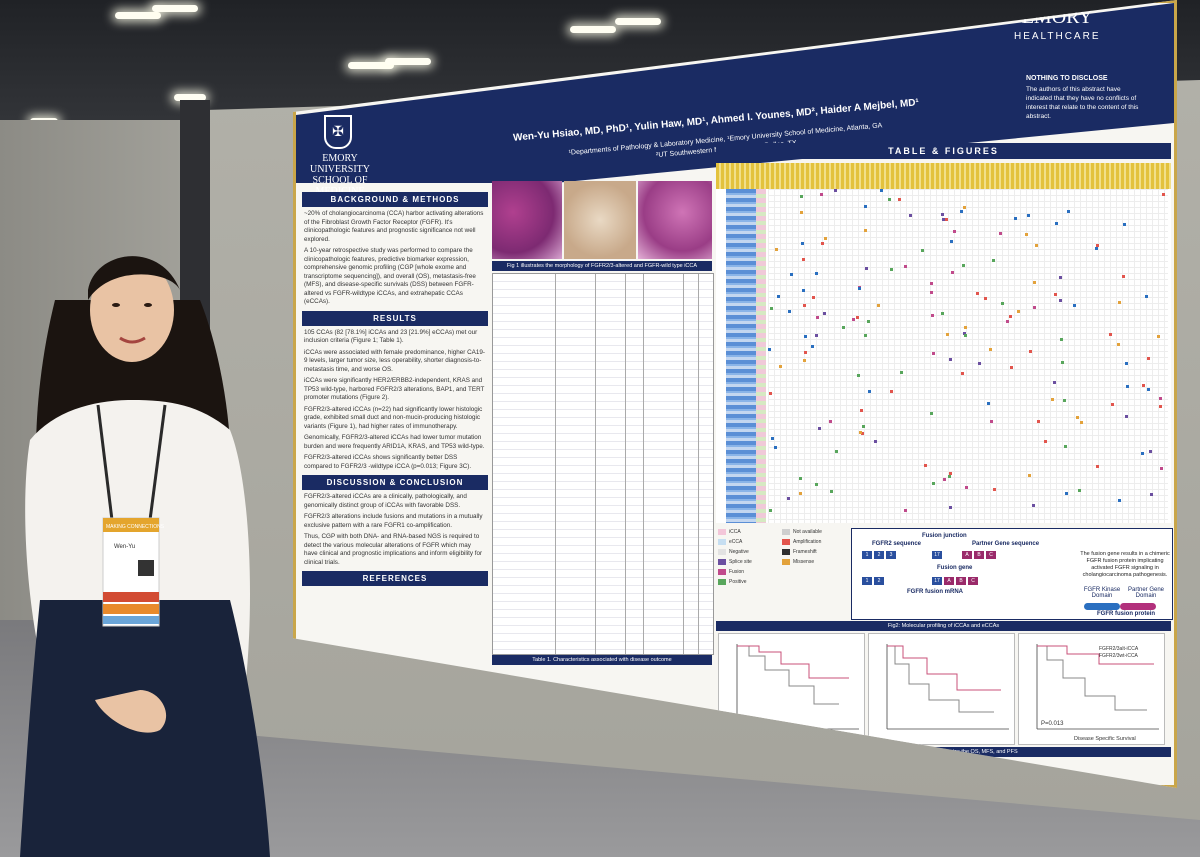 This screenshot has width=1200, height=857. What do you see at coordinates (340, 175) in the screenshot?
I see `emory-school-logo: EMORY UNIVERSITY SCHOOL OF MEDICINE` at bounding box center [340, 175].